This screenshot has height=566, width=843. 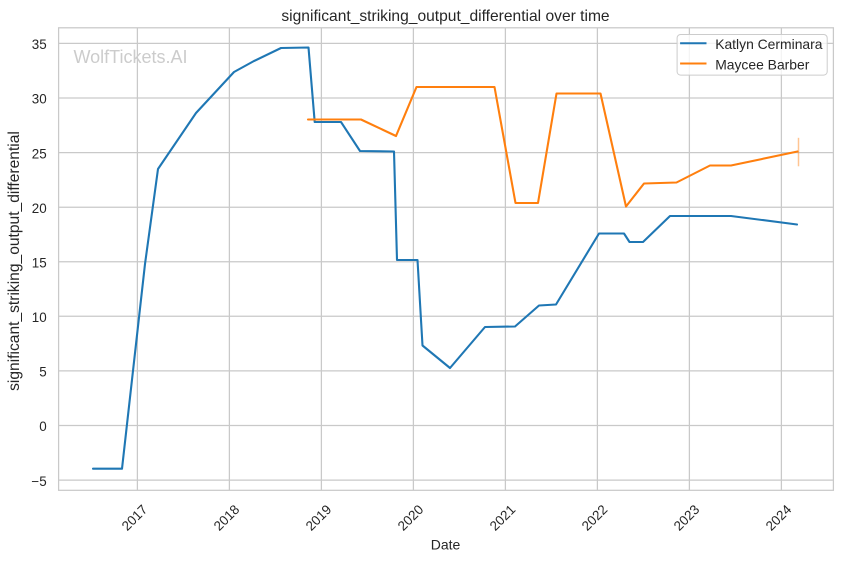 I want to click on svg-text: 5, so click(x=42, y=372).